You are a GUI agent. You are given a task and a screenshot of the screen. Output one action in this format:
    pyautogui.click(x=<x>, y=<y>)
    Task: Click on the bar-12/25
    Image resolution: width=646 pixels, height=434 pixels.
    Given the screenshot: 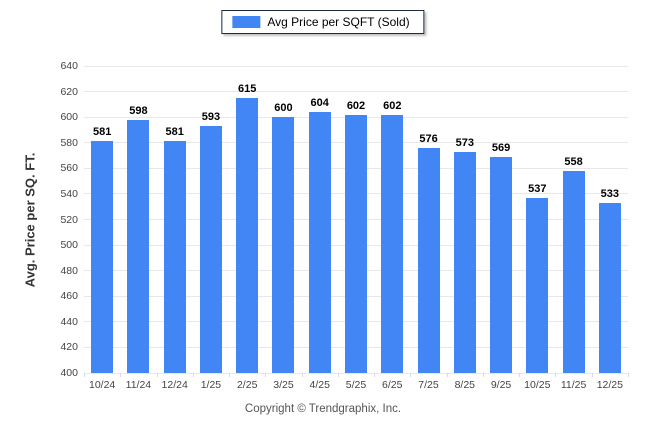 What is the action you would take?
    pyautogui.click(x=609, y=287)
    